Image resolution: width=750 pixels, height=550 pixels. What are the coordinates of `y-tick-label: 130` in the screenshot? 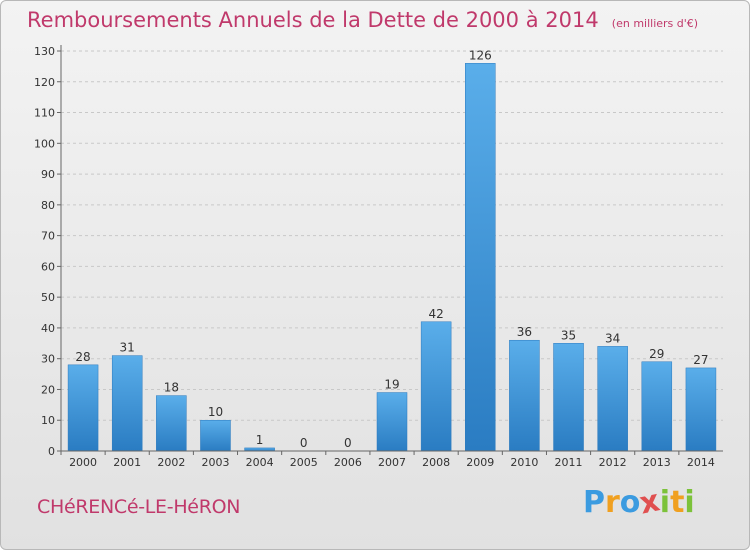 It's located at (44, 51).